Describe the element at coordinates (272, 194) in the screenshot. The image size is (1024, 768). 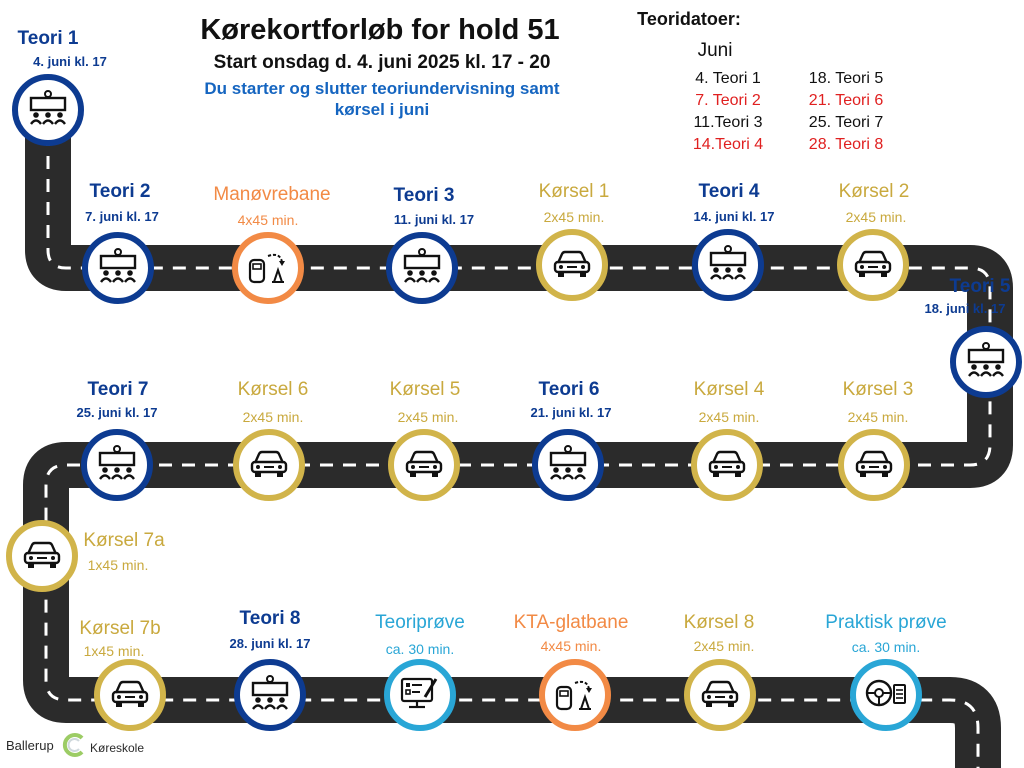
I see `step-label: Manøvrebane` at that location.